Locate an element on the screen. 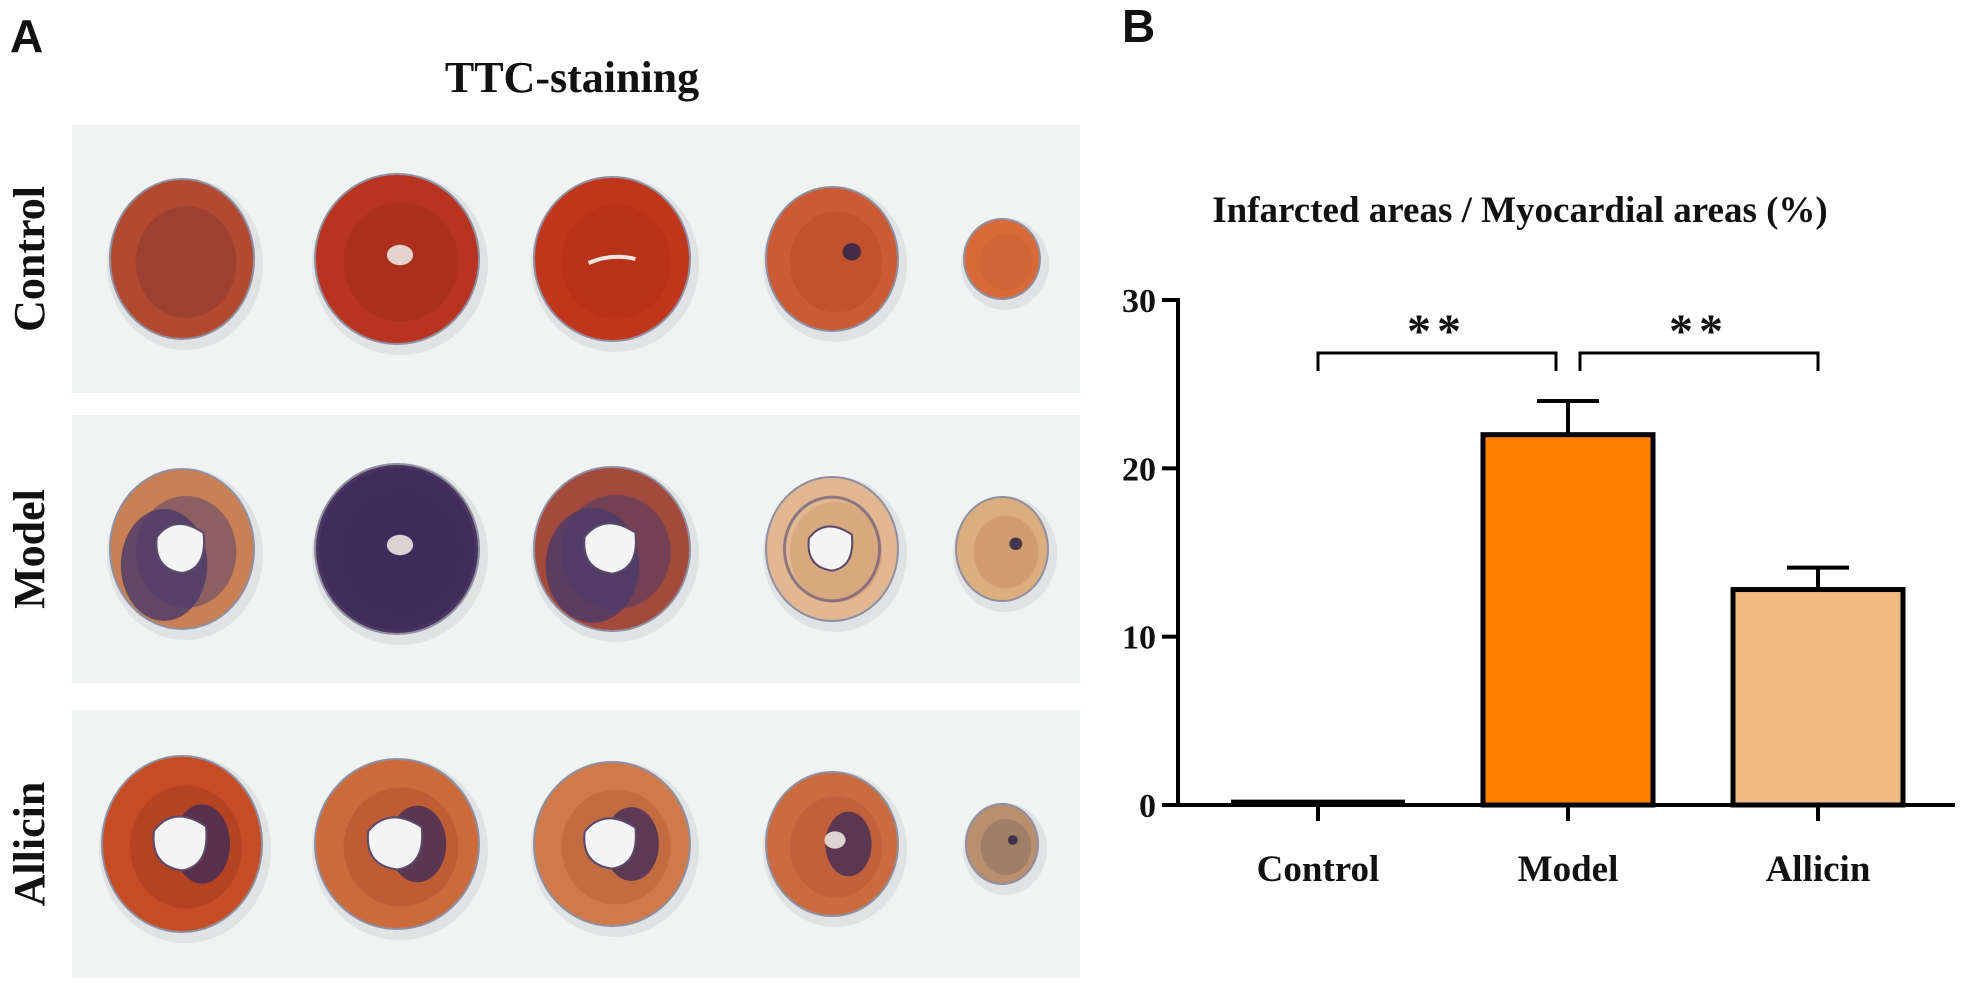 This screenshot has width=1965, height=993. panel-b-letter: B is located at coordinates (1138, 26).